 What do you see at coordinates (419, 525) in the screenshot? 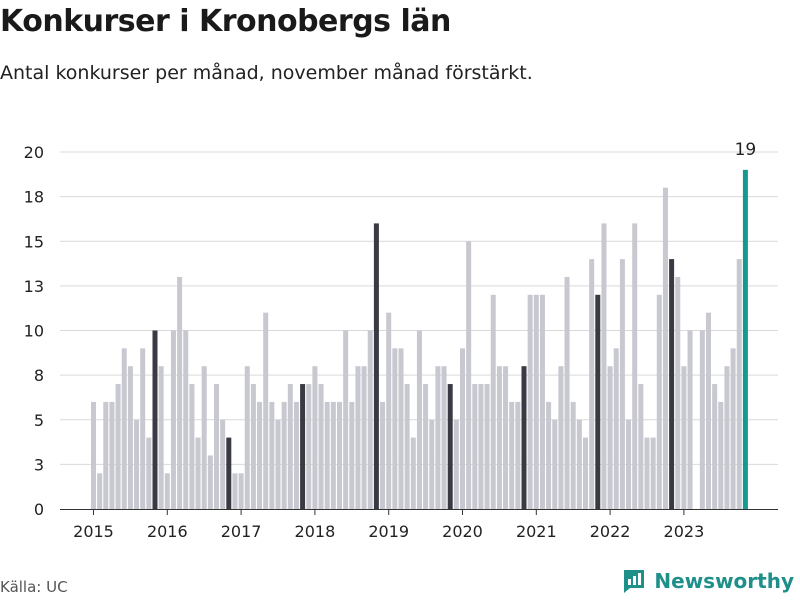
I see `x-axis: 2015 2016 2017 2018 2019 2020 2021 2022 2023` at bounding box center [419, 525].